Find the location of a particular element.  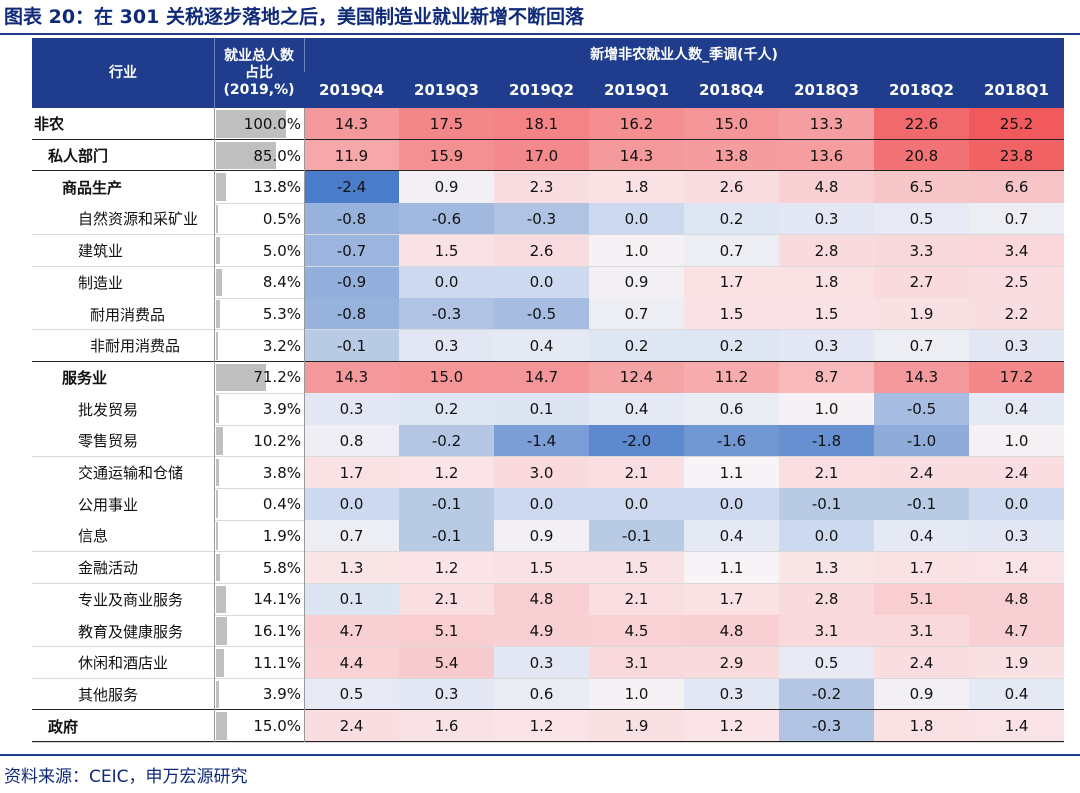

share-cell: 85.0% is located at coordinates (259, 156).